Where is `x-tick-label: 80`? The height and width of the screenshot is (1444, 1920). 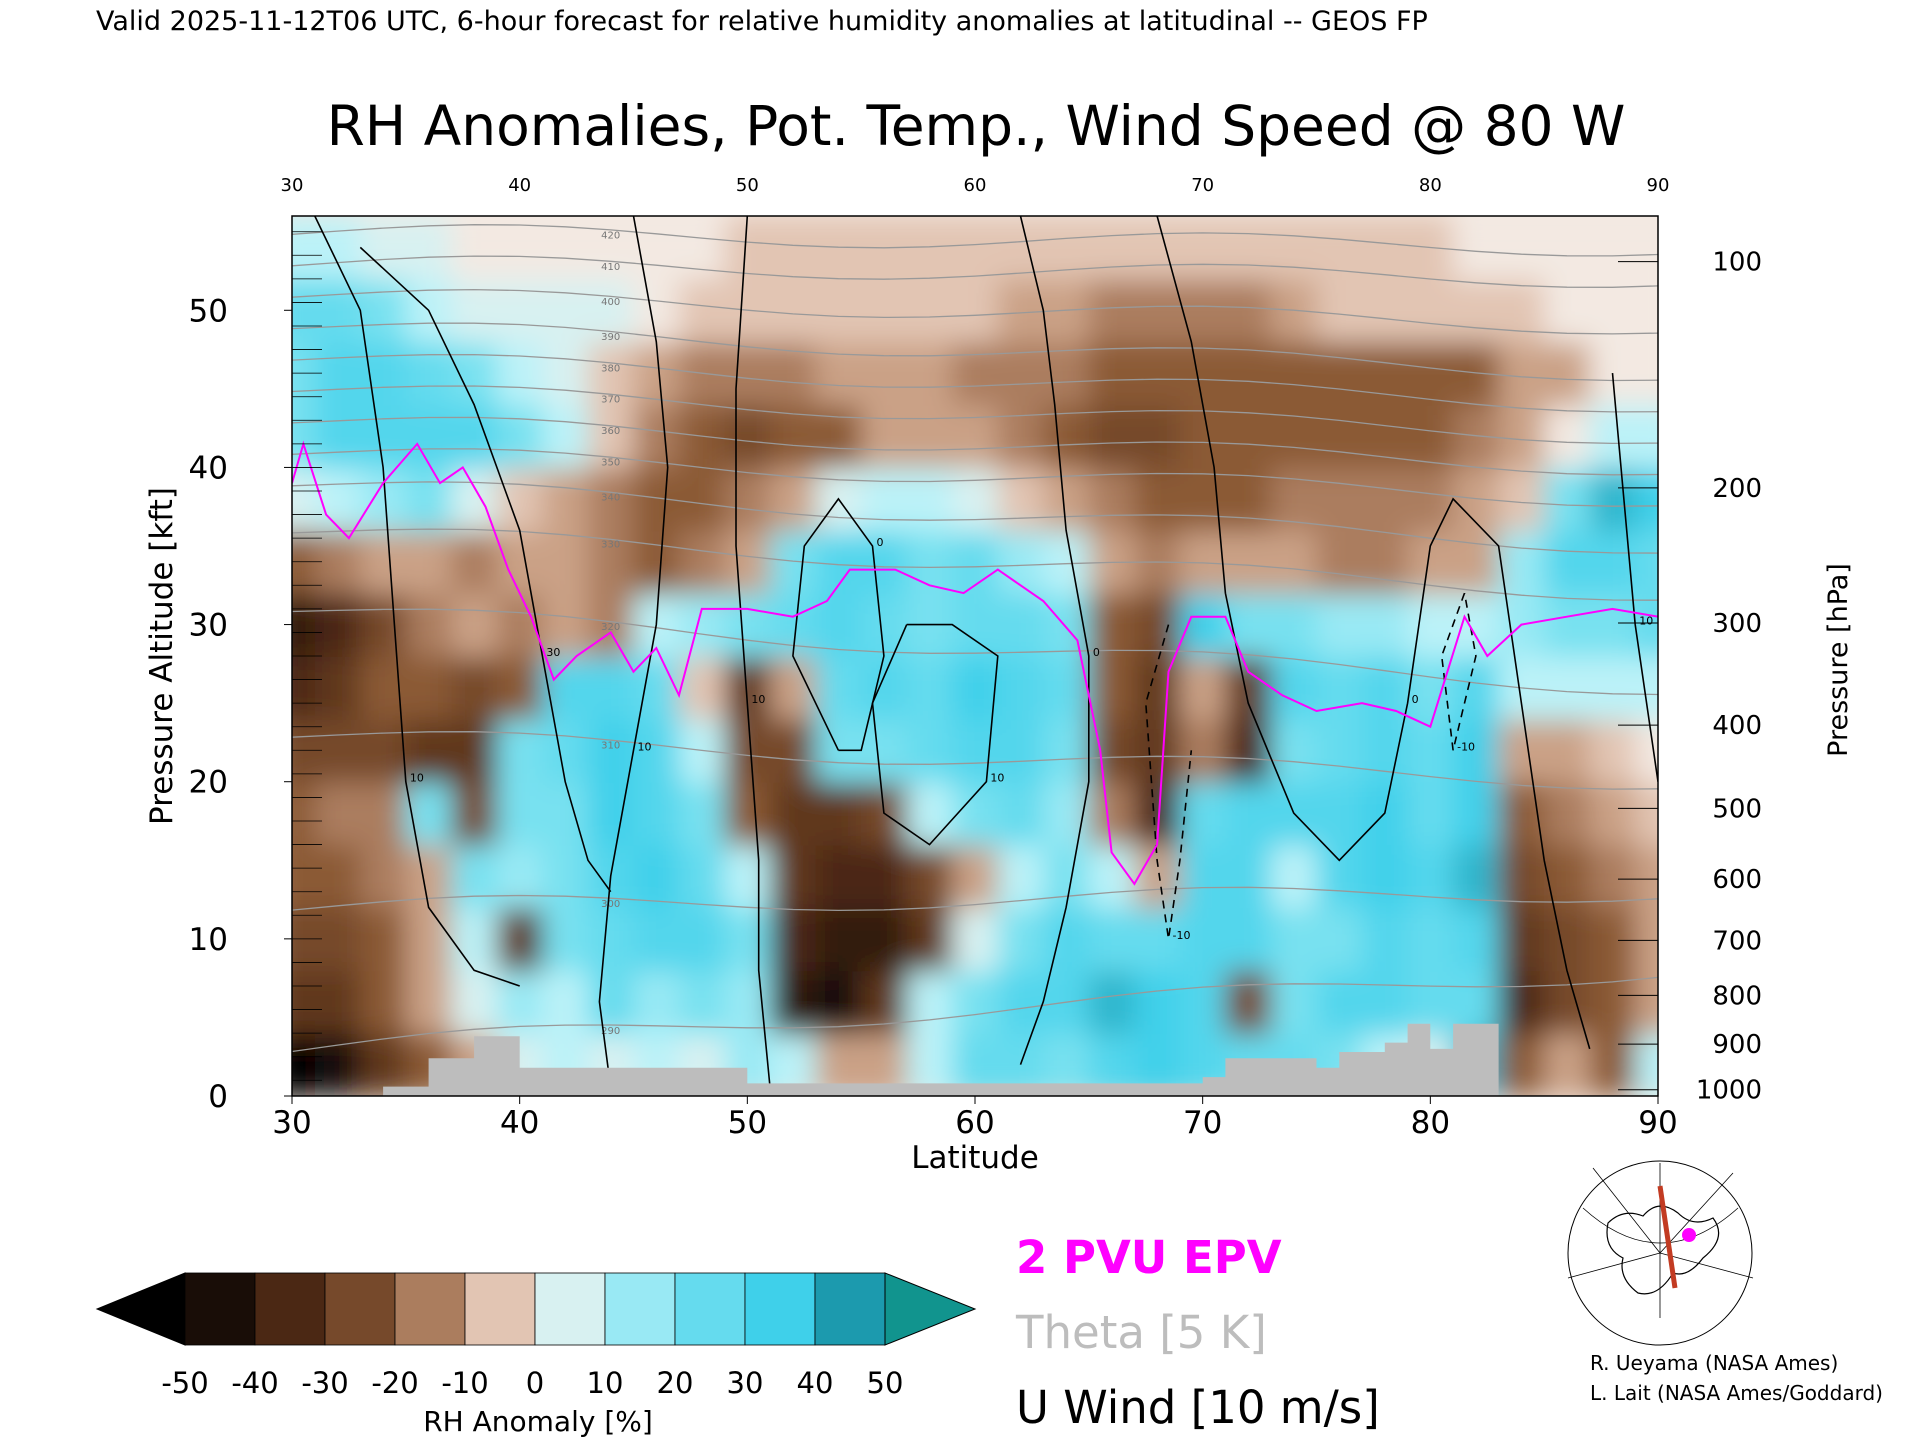
x-tick-label: 80 is located at coordinates (1430, 1123).